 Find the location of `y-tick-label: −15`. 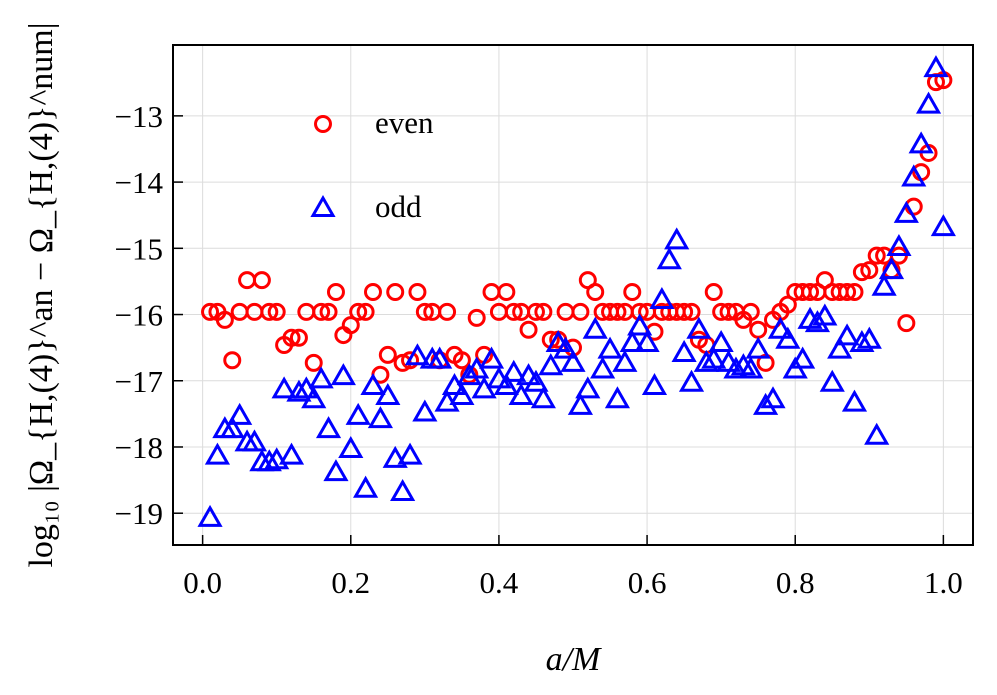

y-tick-label: −15 is located at coordinates (139, 248).